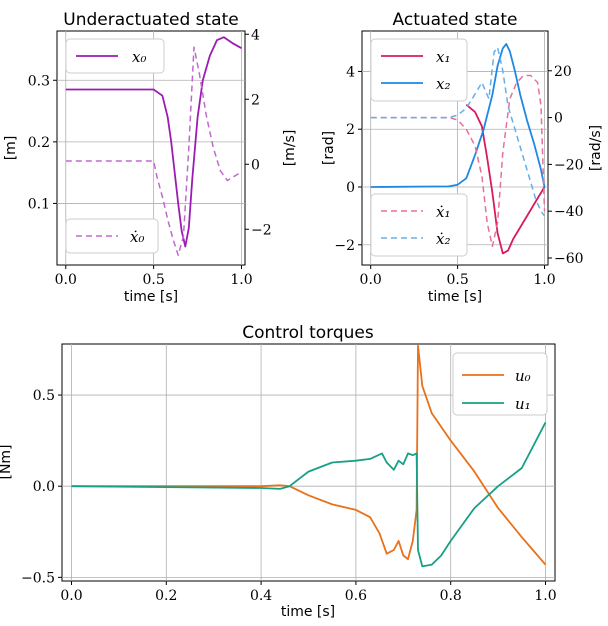  What do you see at coordinates (523, 376) in the screenshot?
I see `legend-label: u₀` at bounding box center [523, 376].